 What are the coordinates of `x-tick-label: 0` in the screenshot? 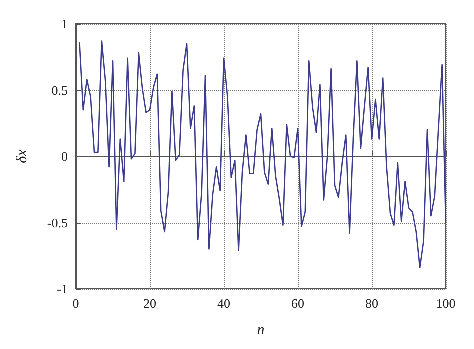 It's located at (76, 303).